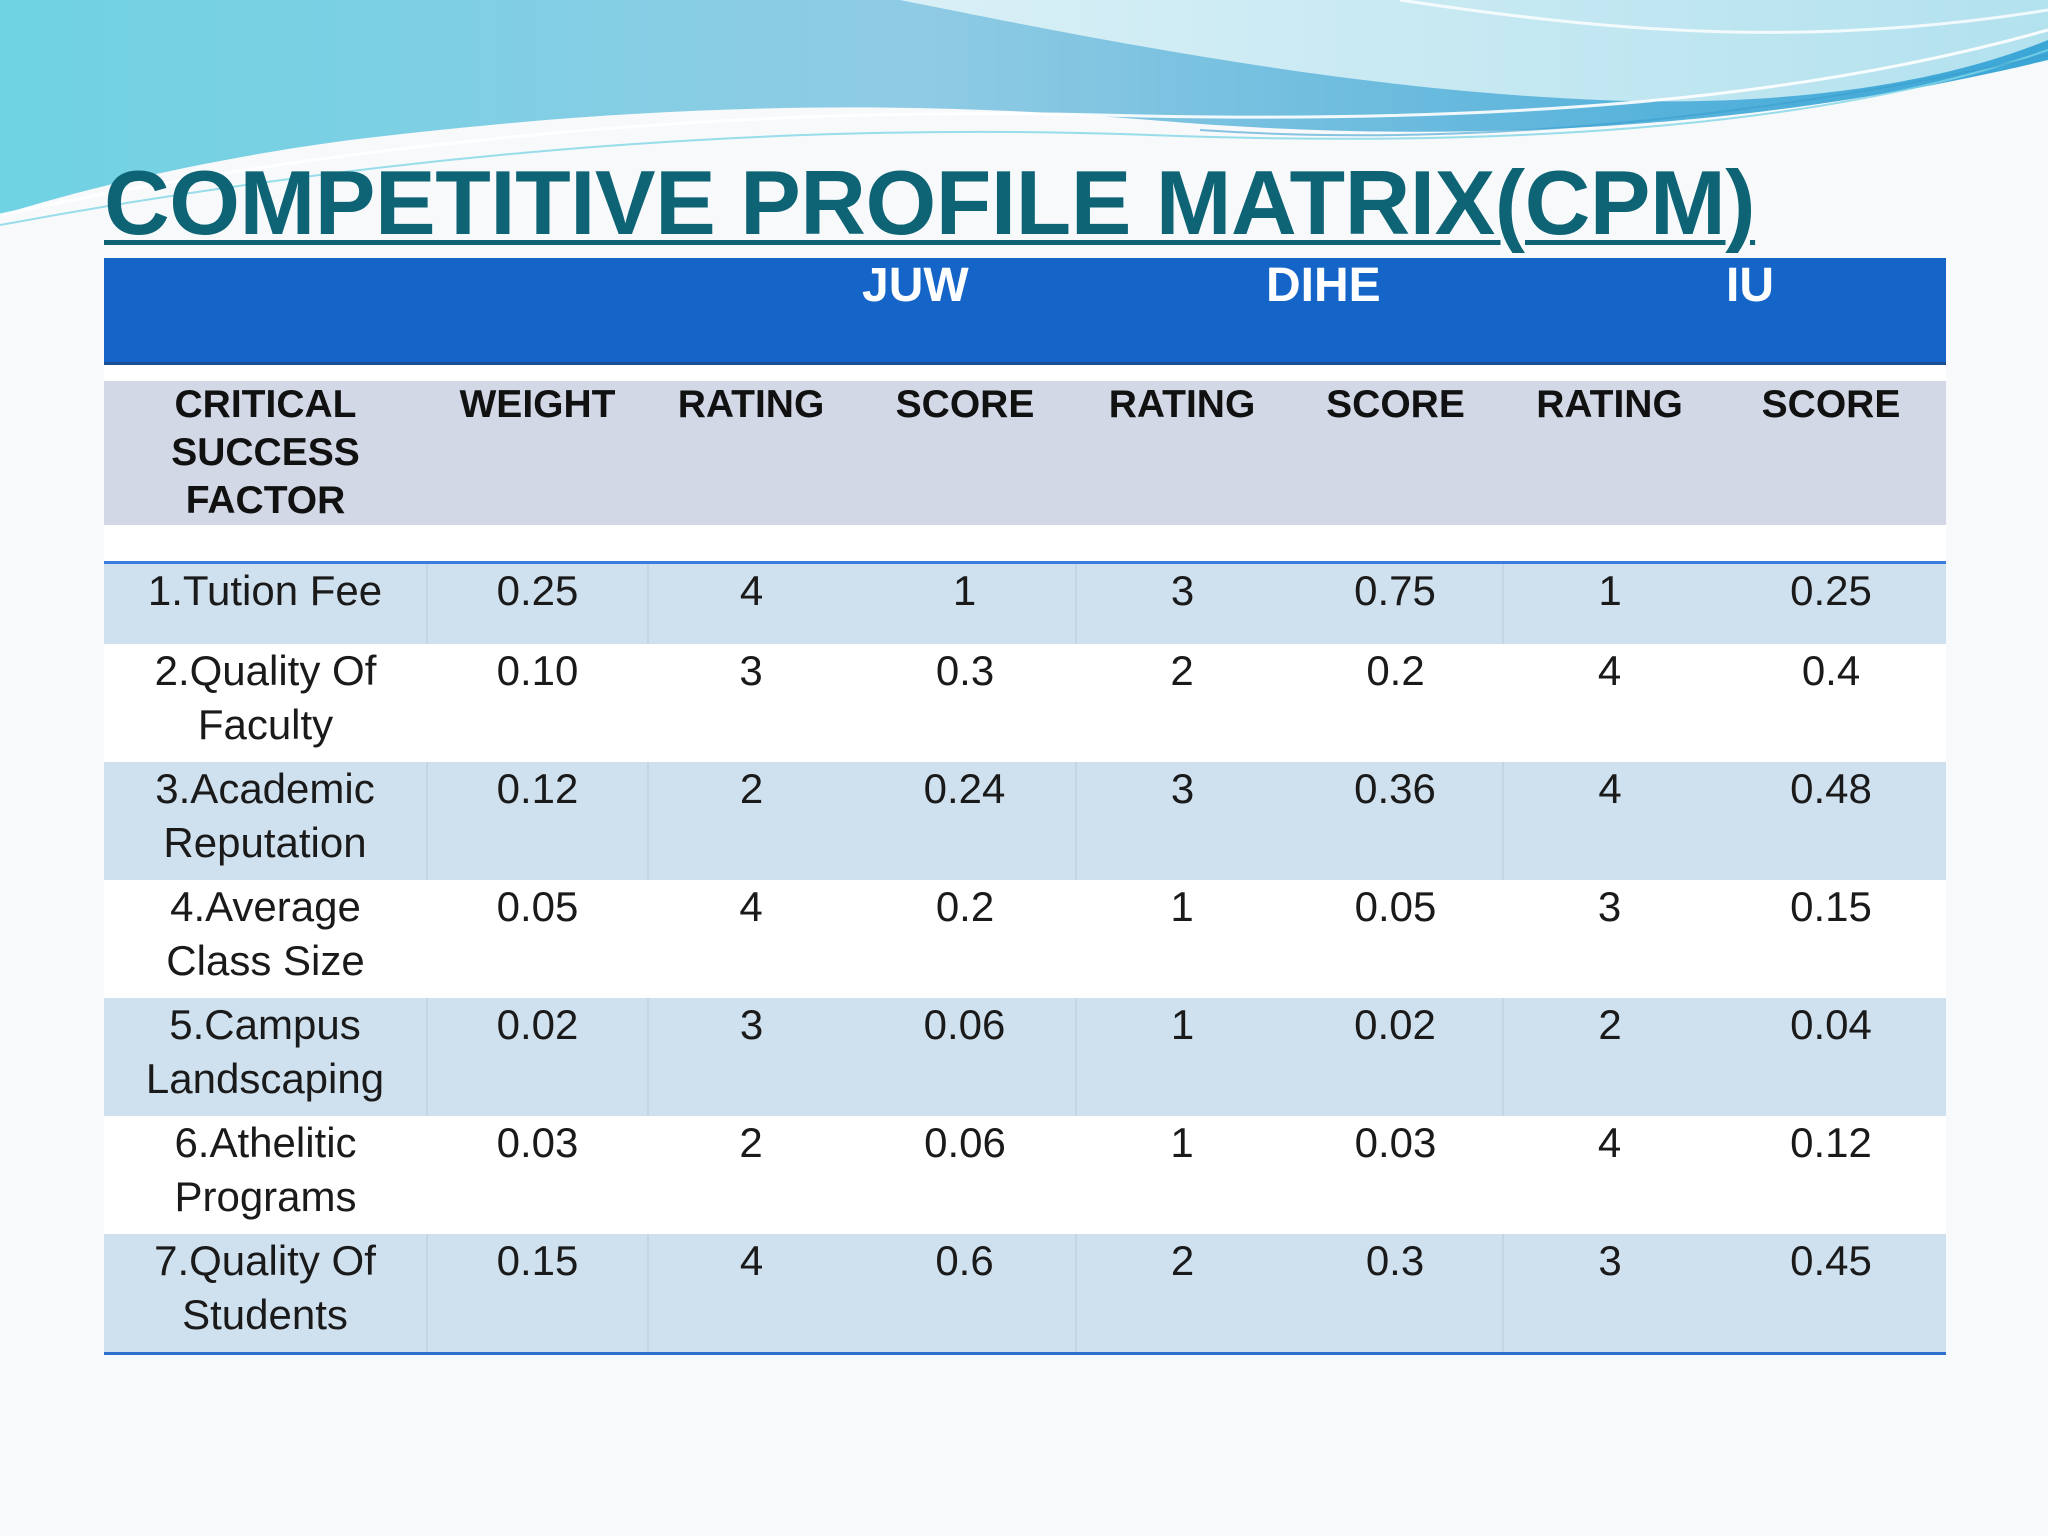  I want to click on factor-text: 1.Tution Fee, so click(265, 590).